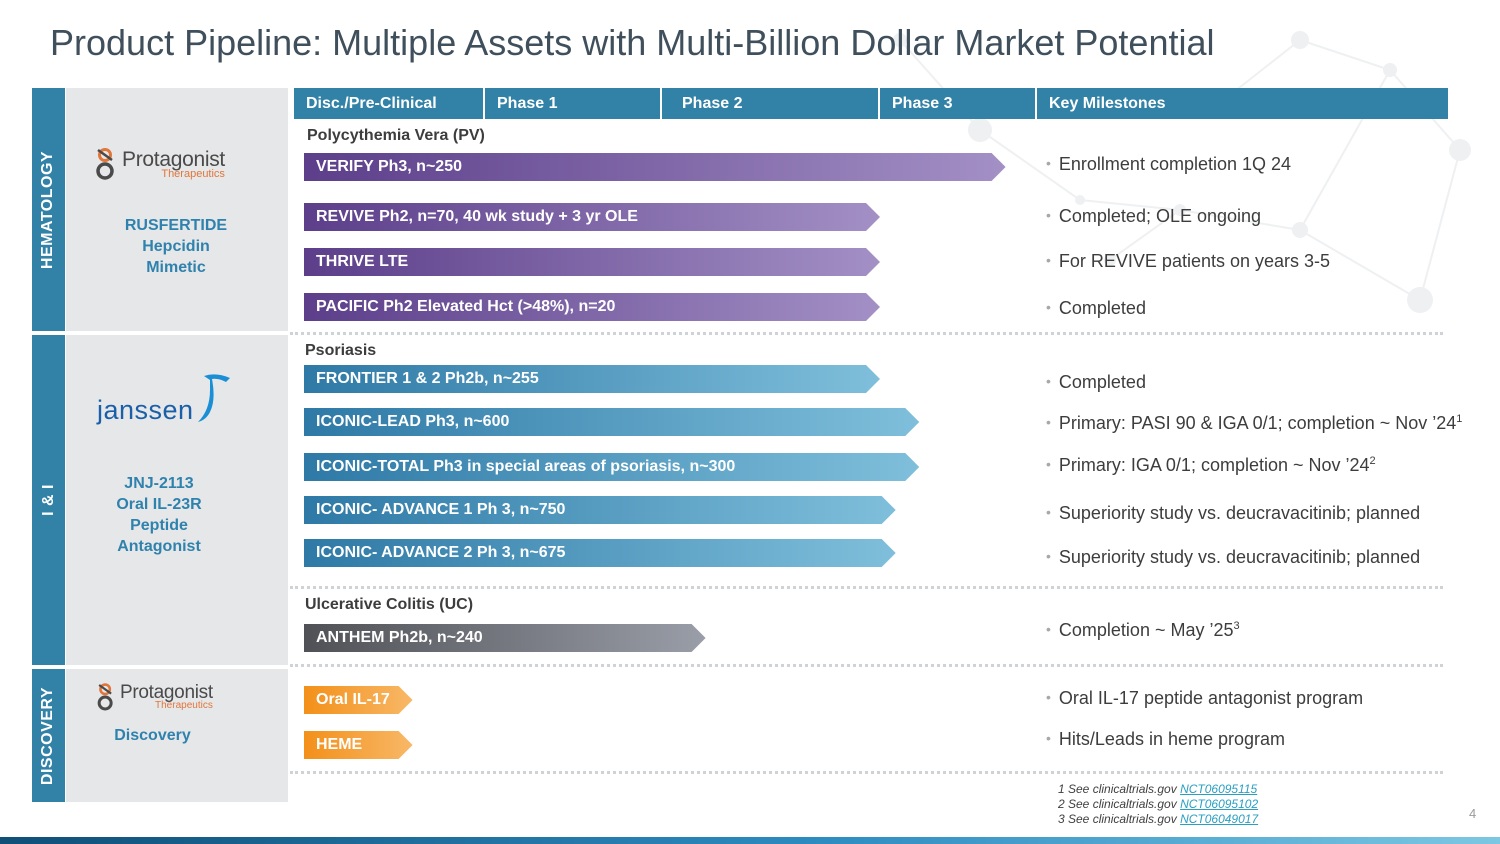 Image resolution: width=1500 pixels, height=844 pixels. I want to click on footnote-link-2: NCT06095102, so click(1219, 804).